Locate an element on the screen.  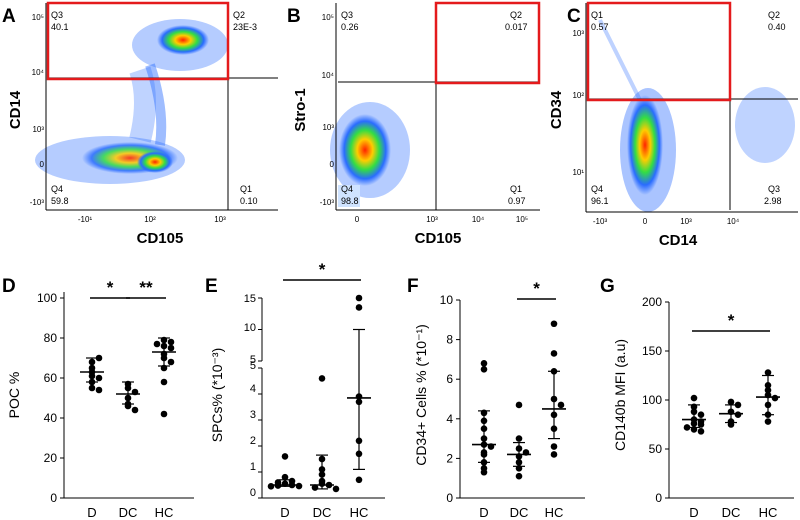
quad-value: 96.1 is located at coordinates (600, 201).